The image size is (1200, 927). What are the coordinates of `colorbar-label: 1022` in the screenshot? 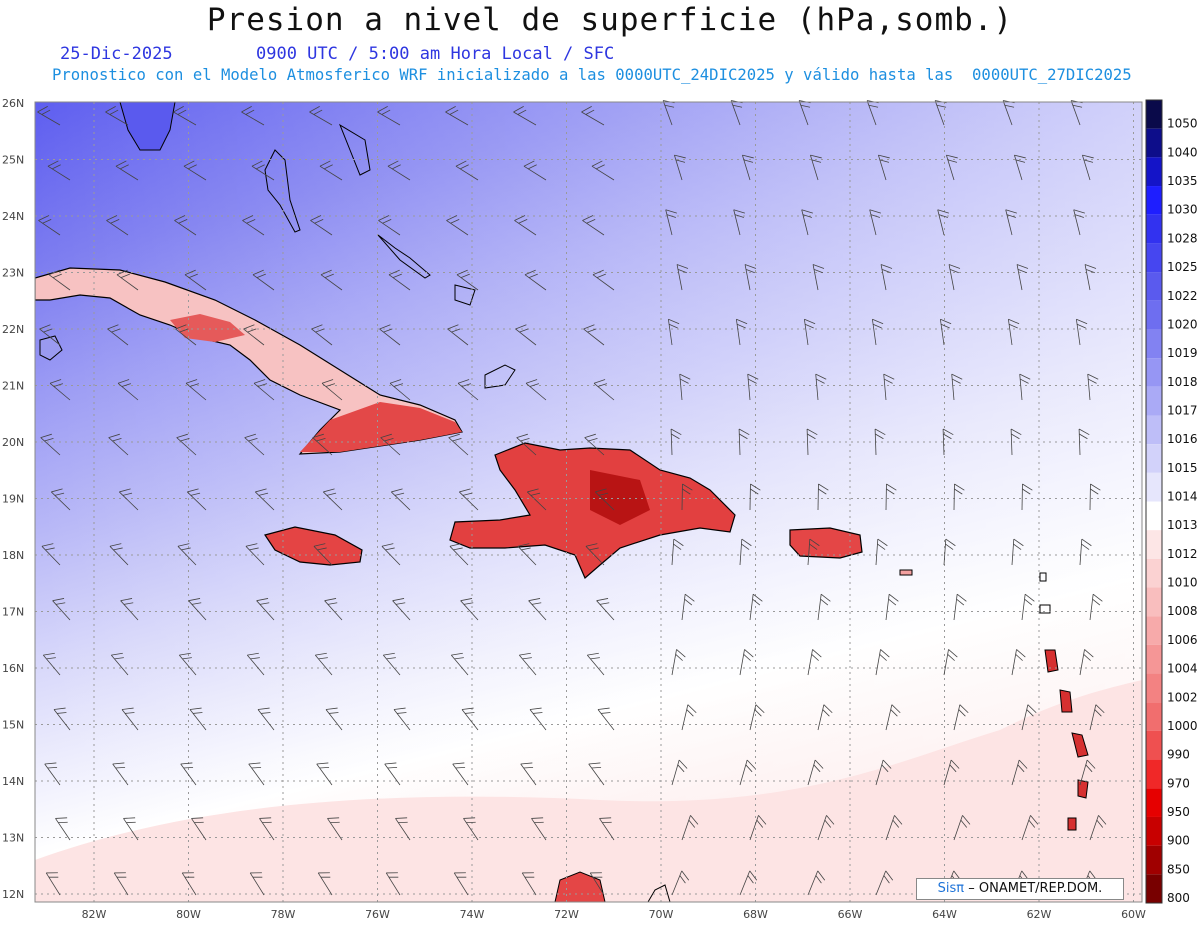 It's located at (1182, 296).